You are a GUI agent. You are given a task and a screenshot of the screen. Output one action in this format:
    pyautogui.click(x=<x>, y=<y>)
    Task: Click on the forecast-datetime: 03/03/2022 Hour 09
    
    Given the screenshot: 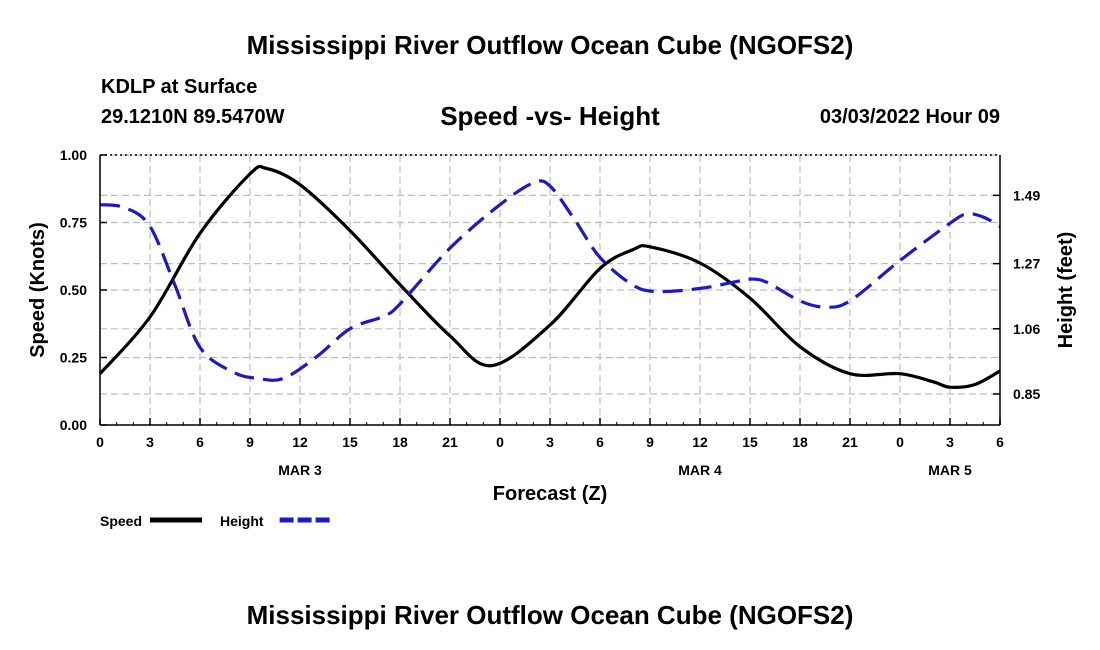 What is the action you would take?
    pyautogui.click(x=909, y=117)
    